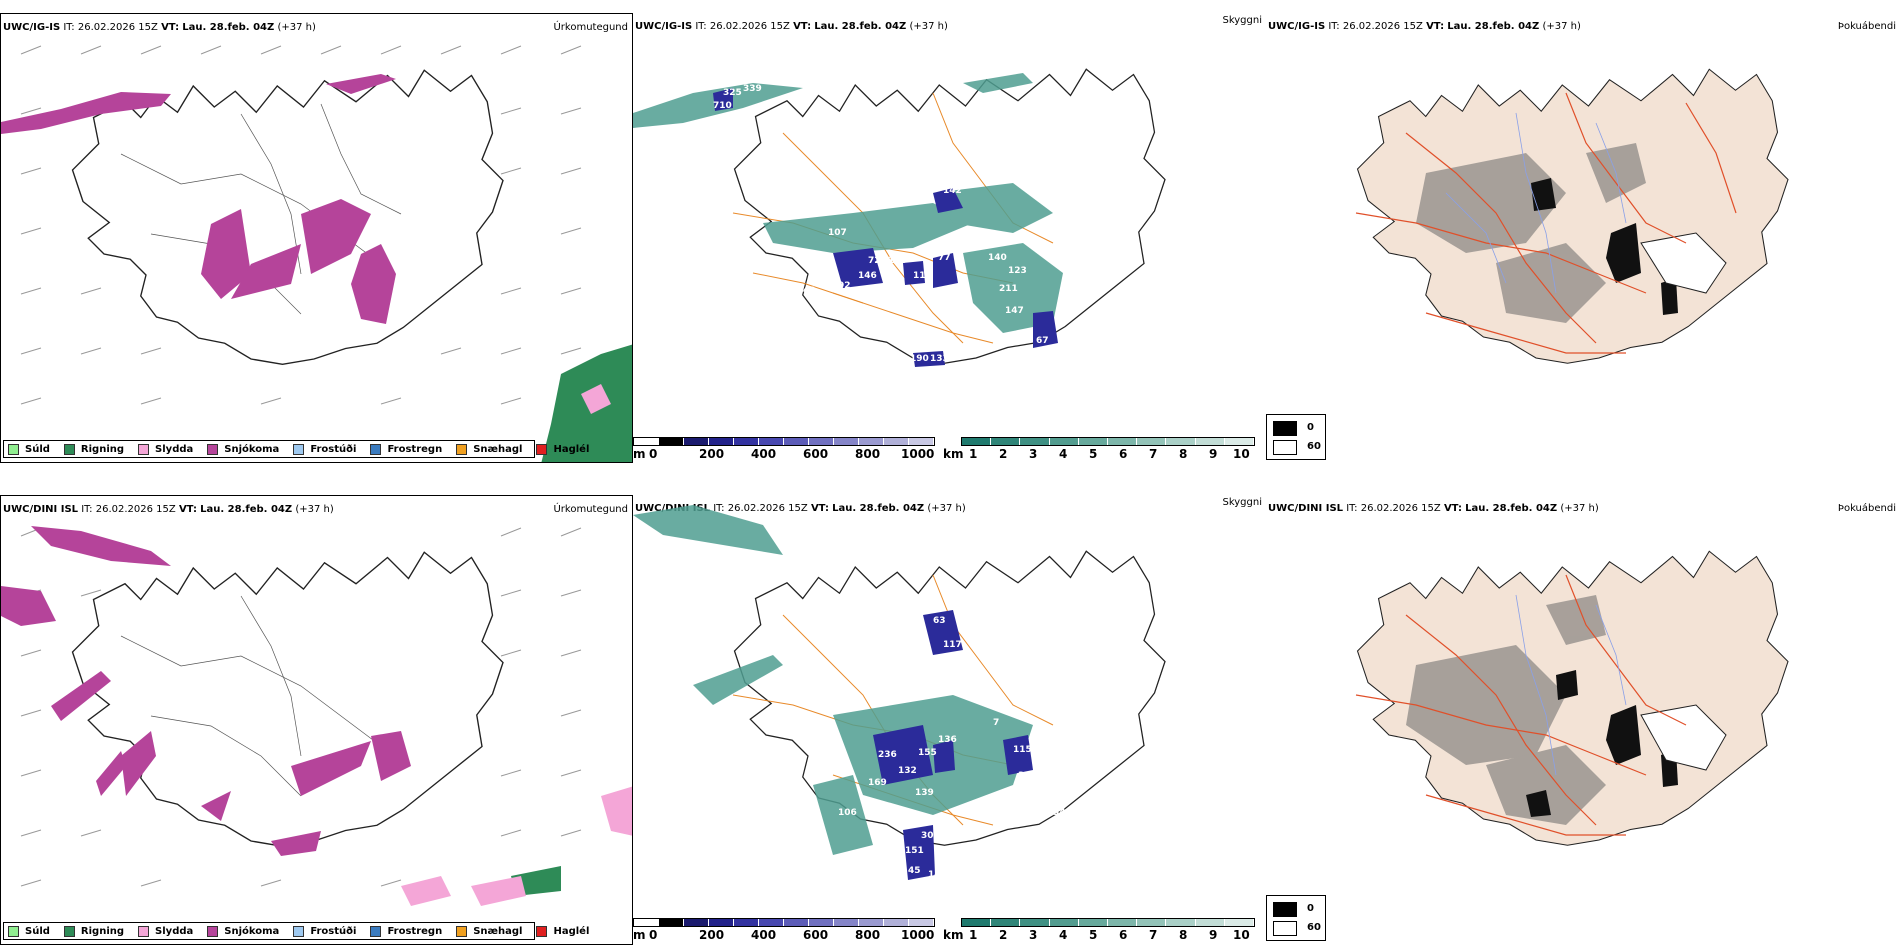 The height and width of the screenshot is (950, 1900). What do you see at coordinates (1014, 311) in the screenshot?
I see `cloud-label: 147` at bounding box center [1014, 311].